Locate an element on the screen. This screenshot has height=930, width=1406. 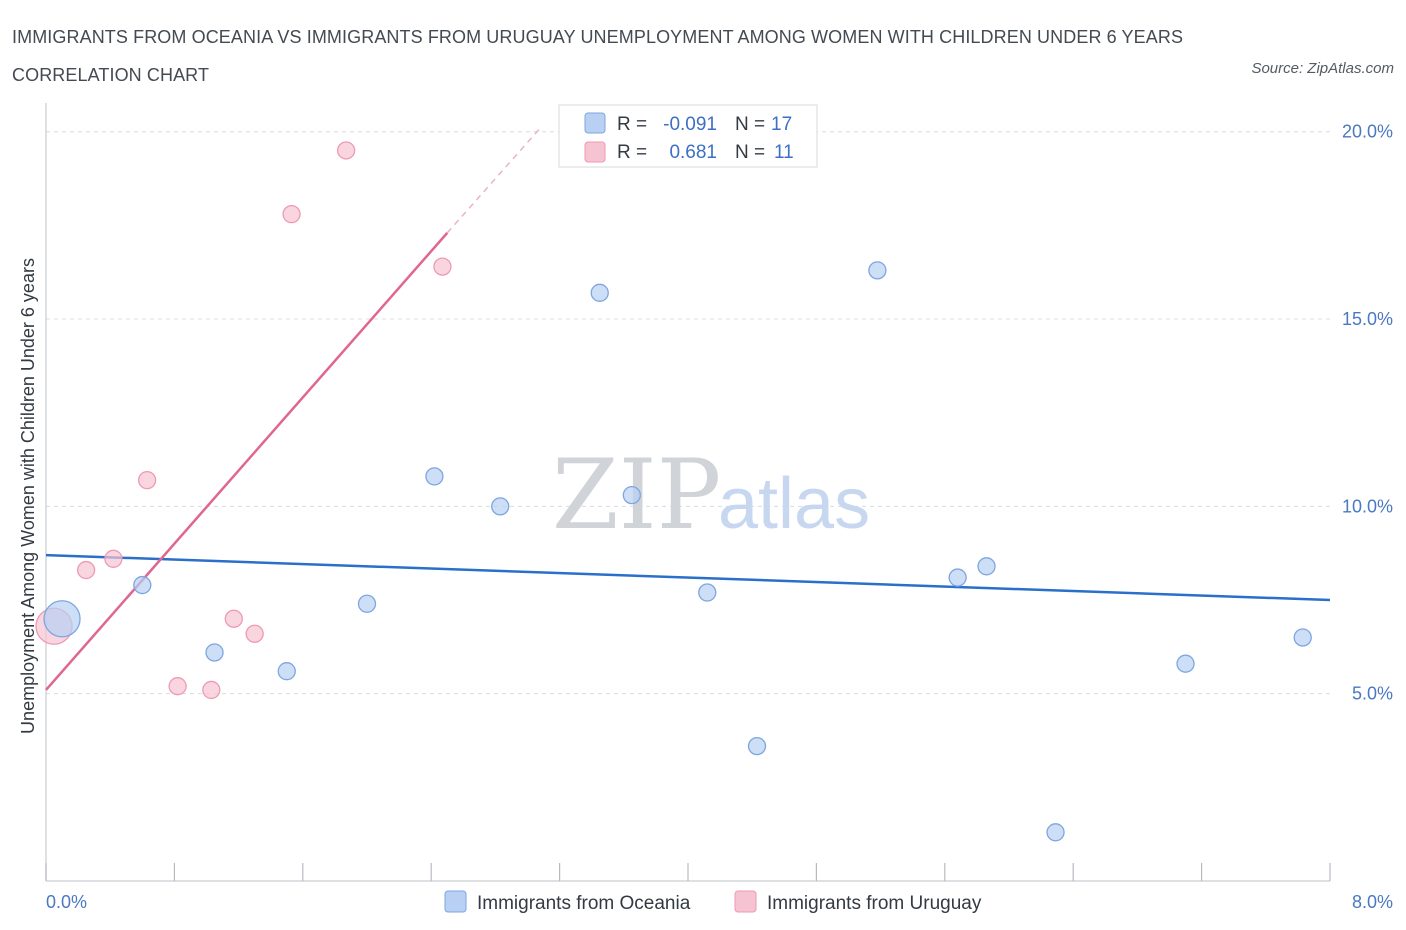
y-tick-label-2: 15.0% is located at coordinates (1367, 319).